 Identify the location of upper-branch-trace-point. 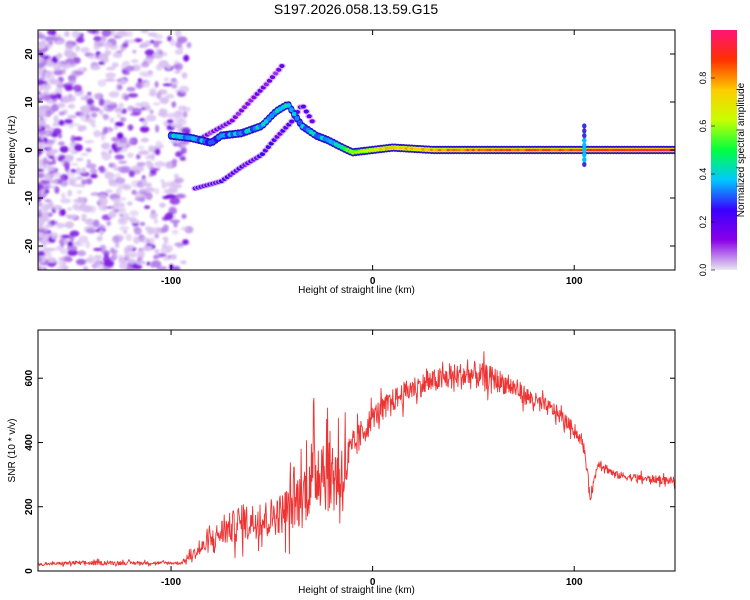
(273, 77).